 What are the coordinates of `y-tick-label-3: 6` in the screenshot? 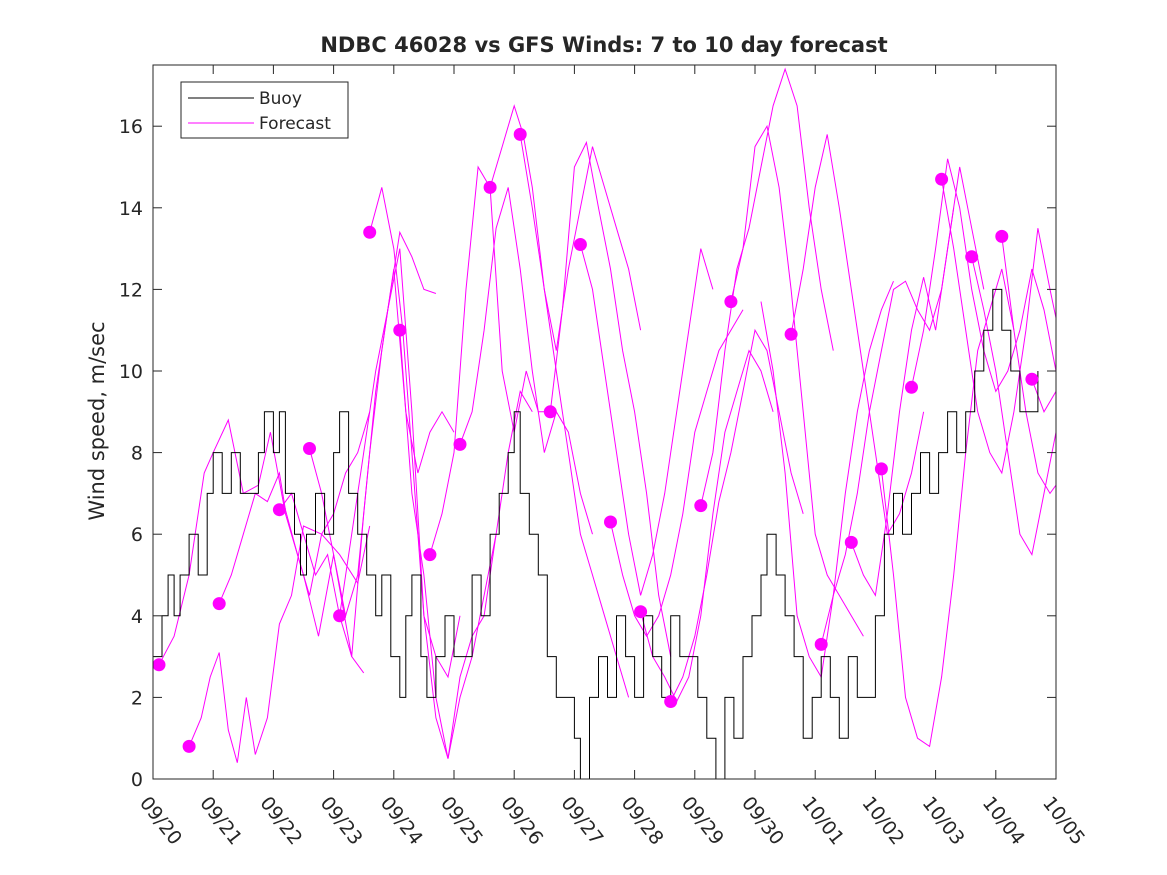 It's located at (137, 535).